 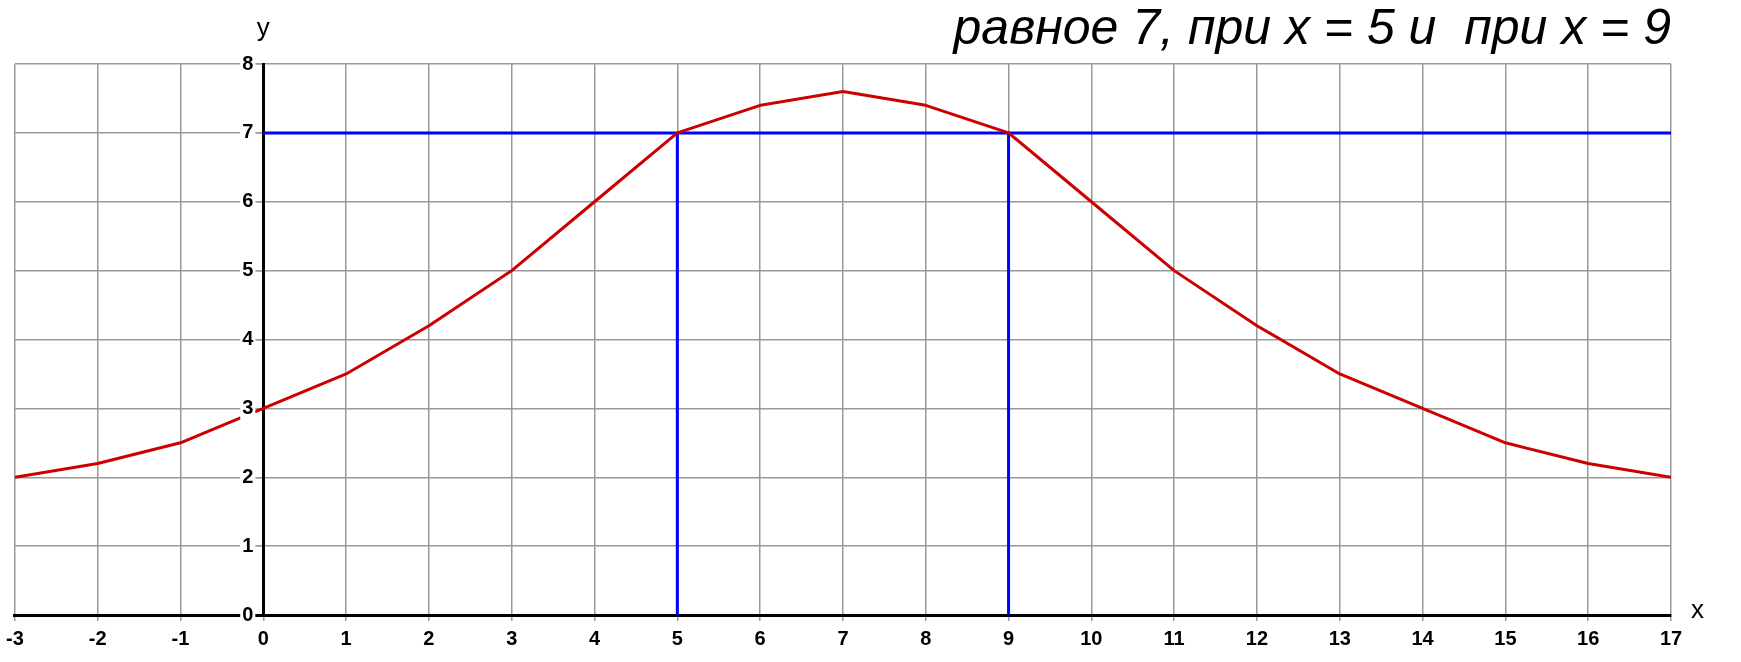 I want to click on x-tick-label: 17, so click(x=1671, y=637).